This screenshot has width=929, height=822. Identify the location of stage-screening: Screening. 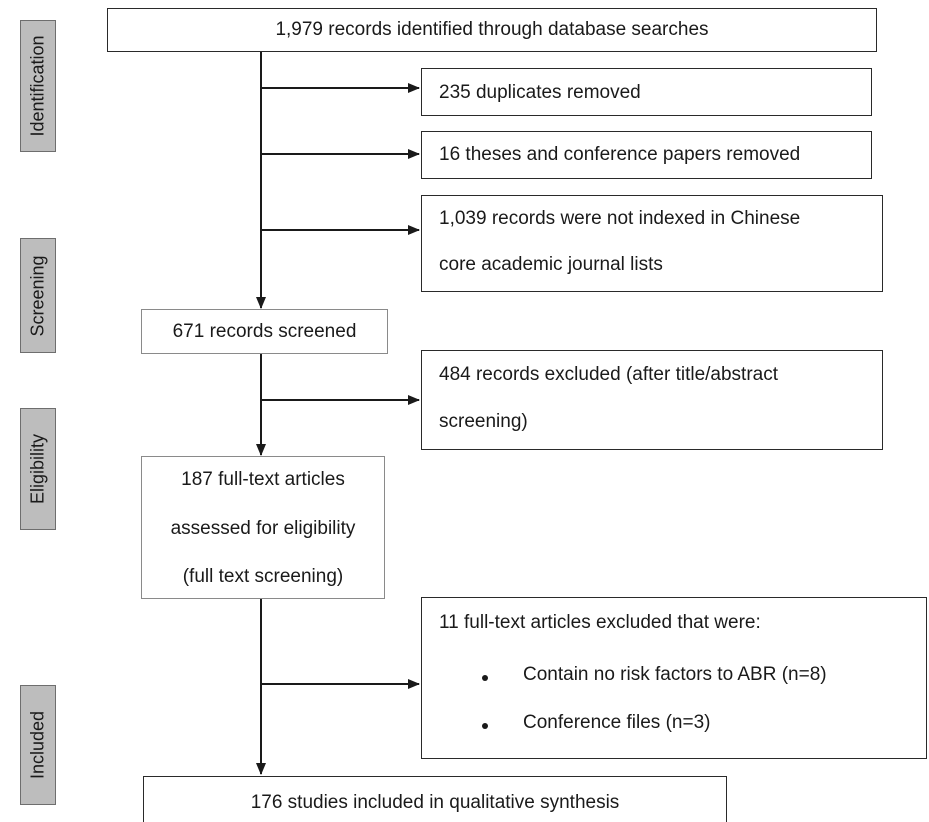
(38, 295).